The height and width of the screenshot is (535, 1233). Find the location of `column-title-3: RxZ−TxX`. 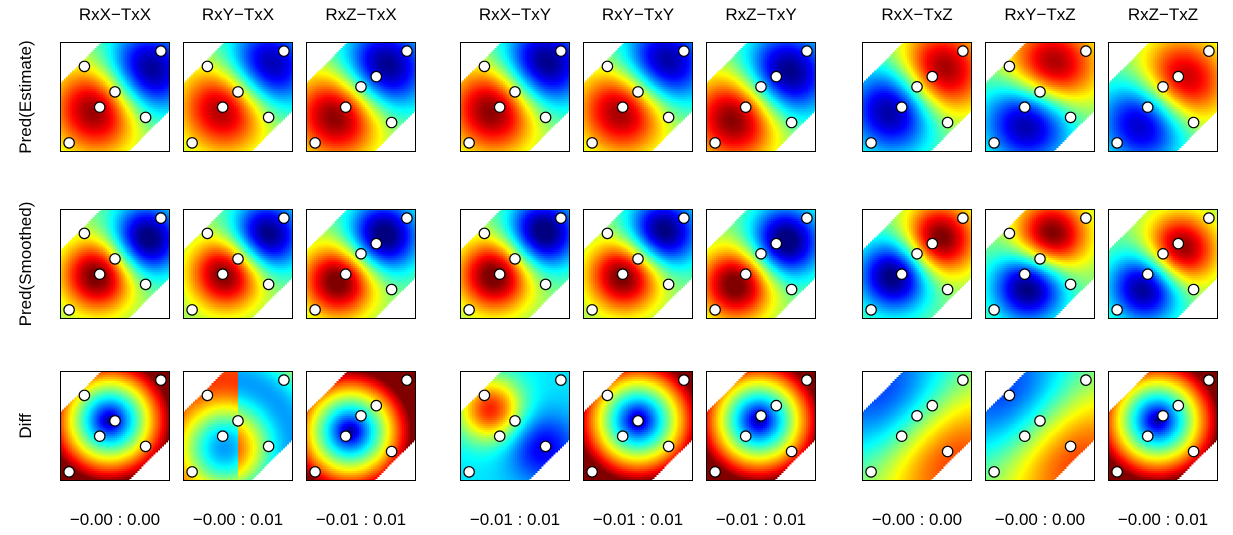

column-title-3: RxZ−TxX is located at coordinates (361, 14).